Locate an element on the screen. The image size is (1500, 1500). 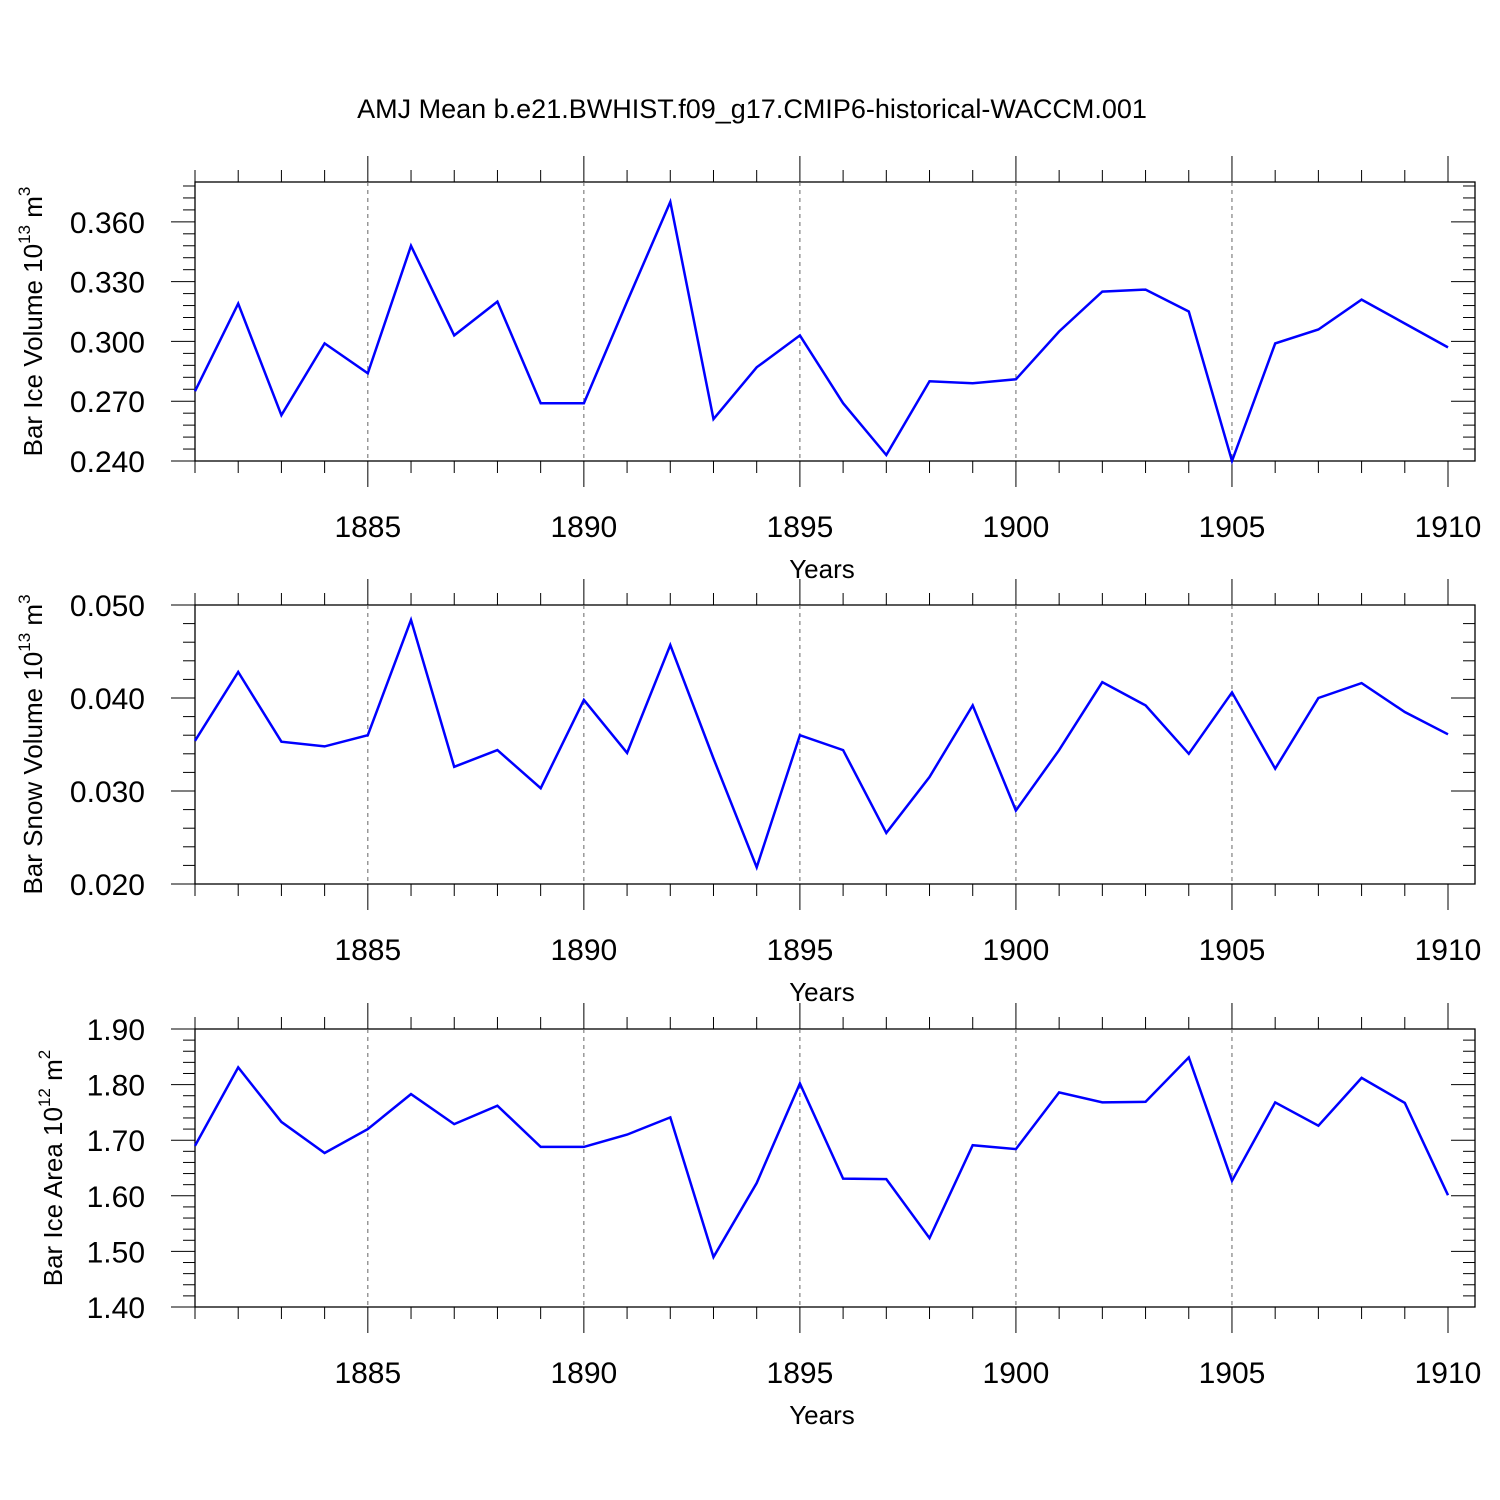
y-axis-label: Bar Snow Volume 1013 m3 is located at coordinates (31, 744).